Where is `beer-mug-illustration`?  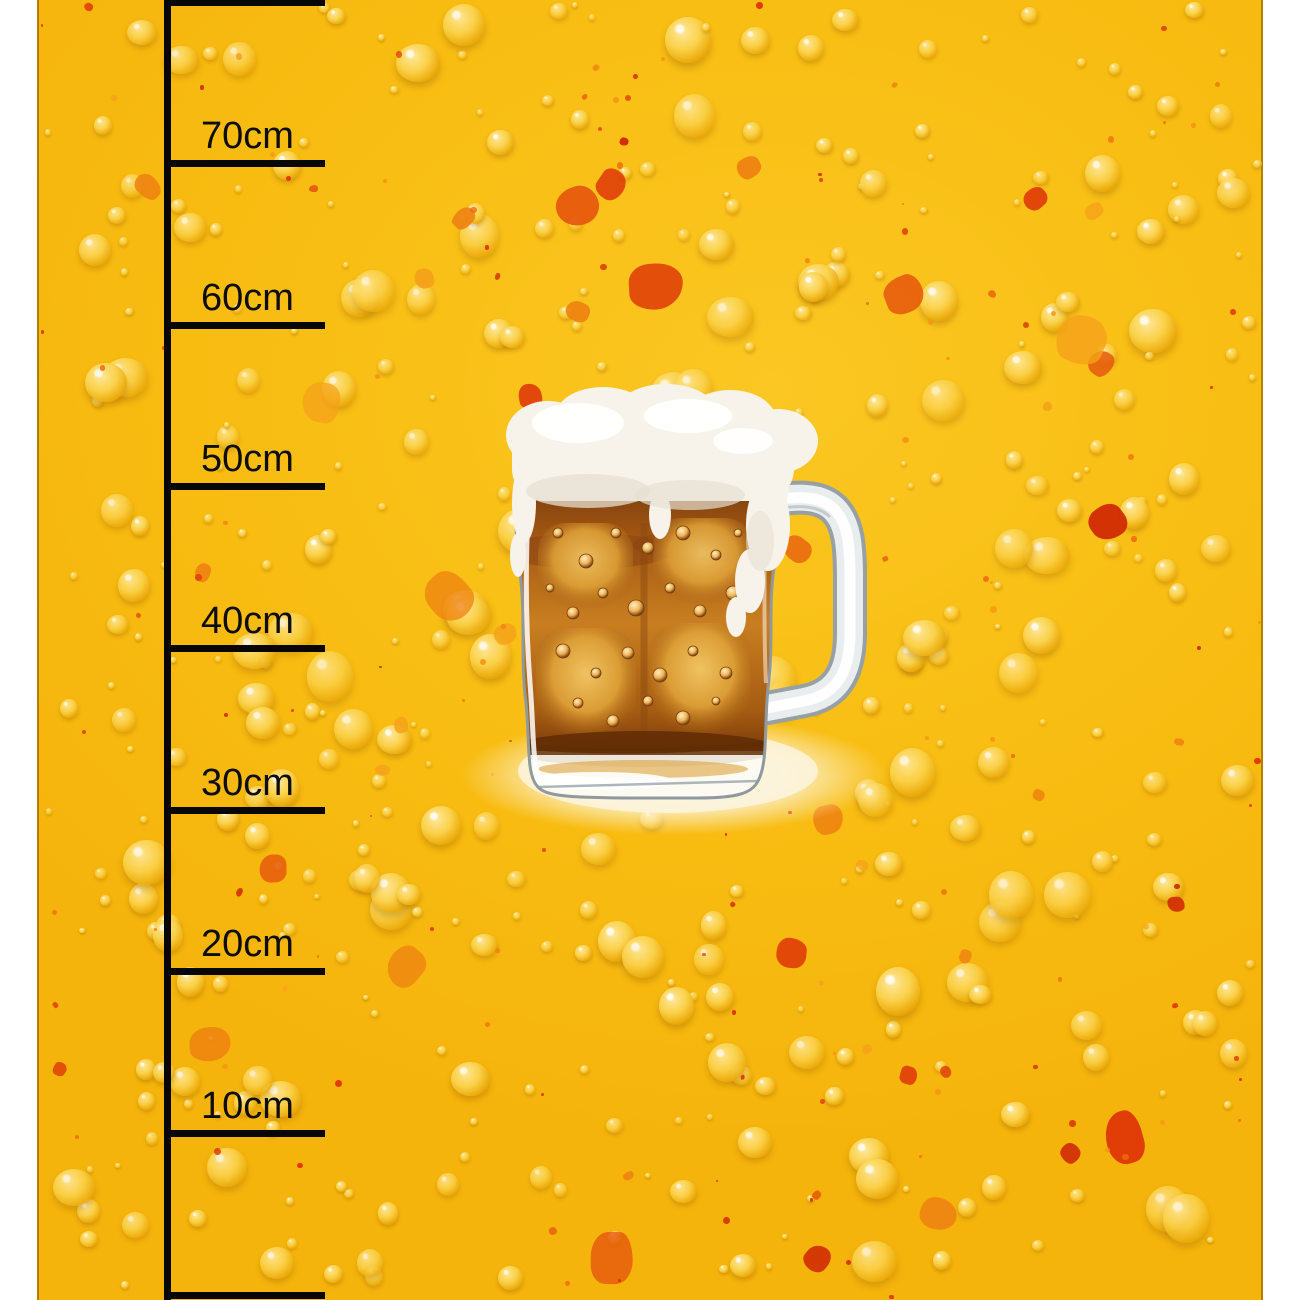 beer-mug-illustration is located at coordinates (674, 609).